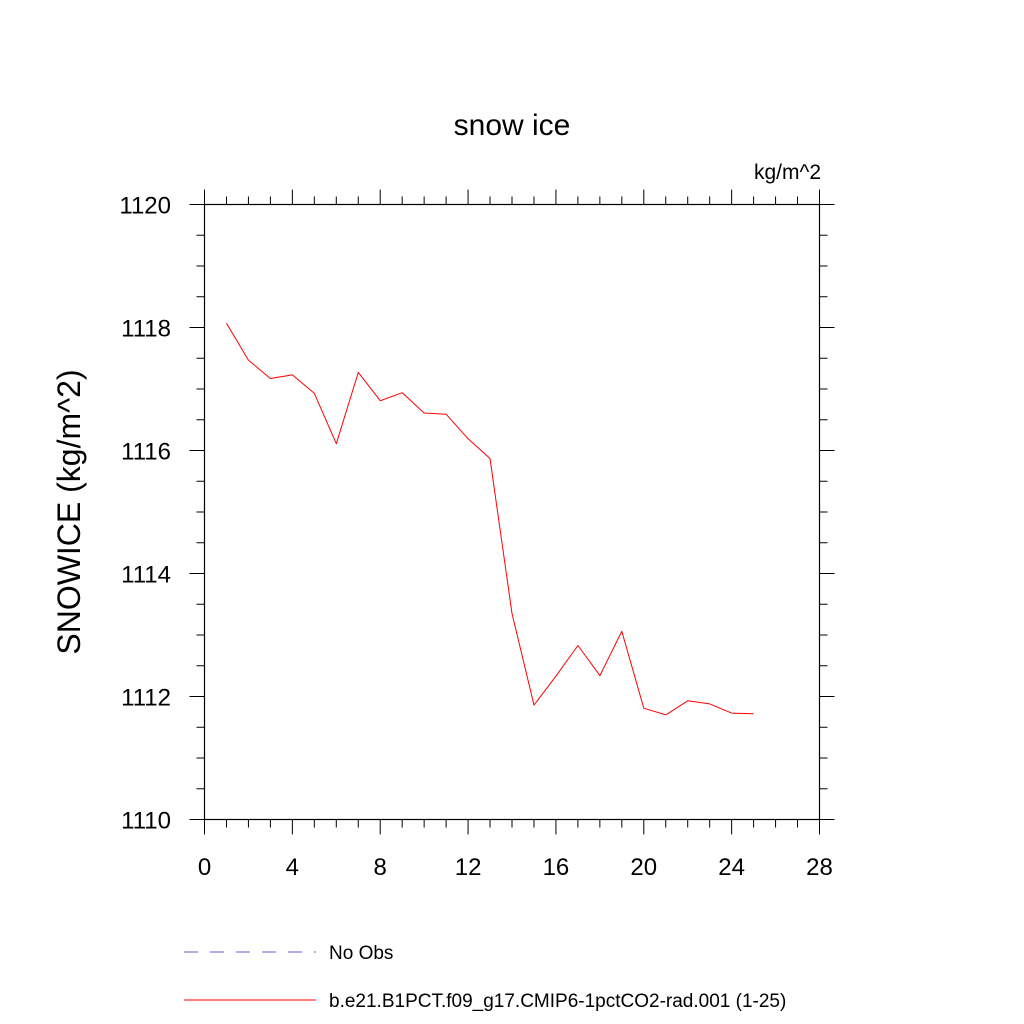  I want to click on x-tick-label: 8, so click(380, 867).